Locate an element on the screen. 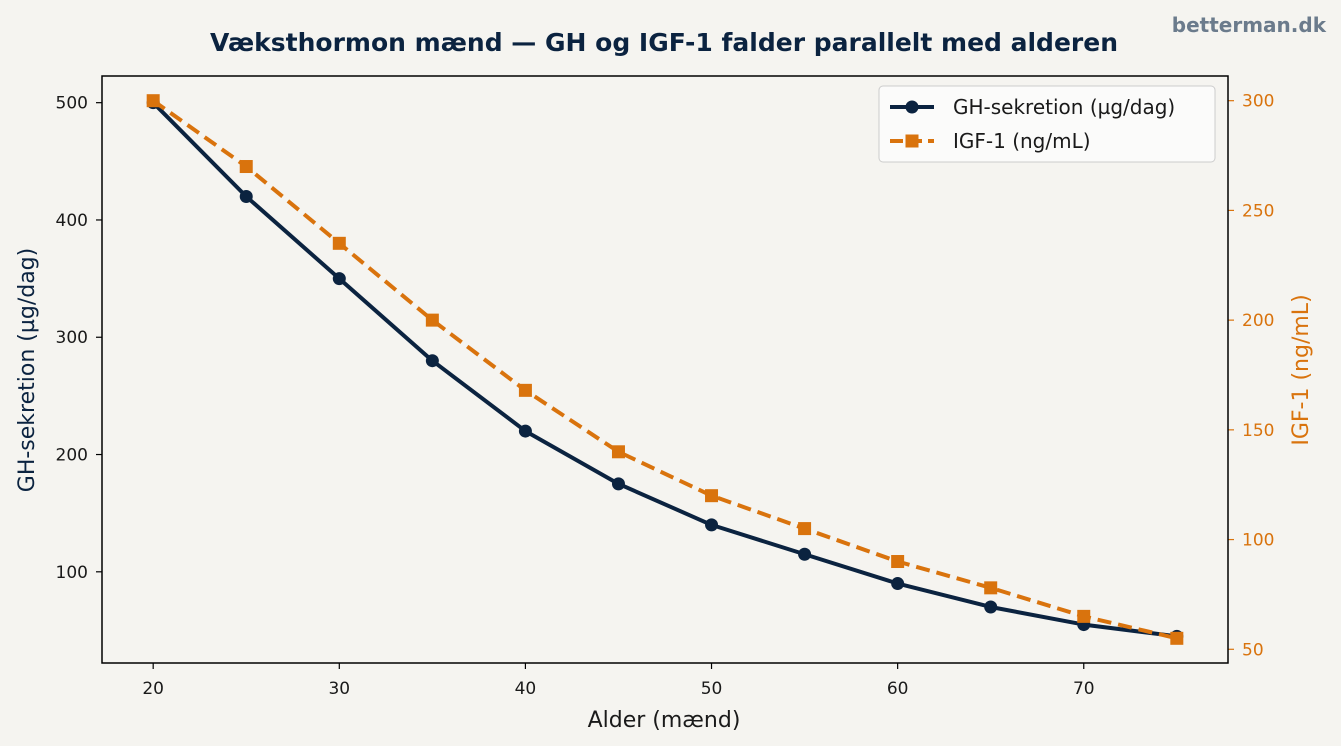  y-right-tick-label: 100 is located at coordinates (1258, 541).